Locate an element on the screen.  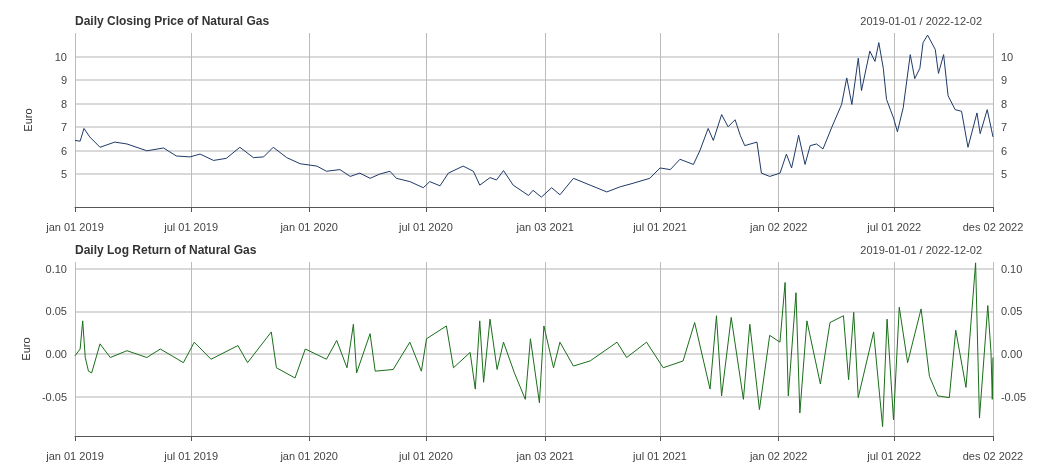
y2-tick-label: 8 is located at coordinates (1004, 103).